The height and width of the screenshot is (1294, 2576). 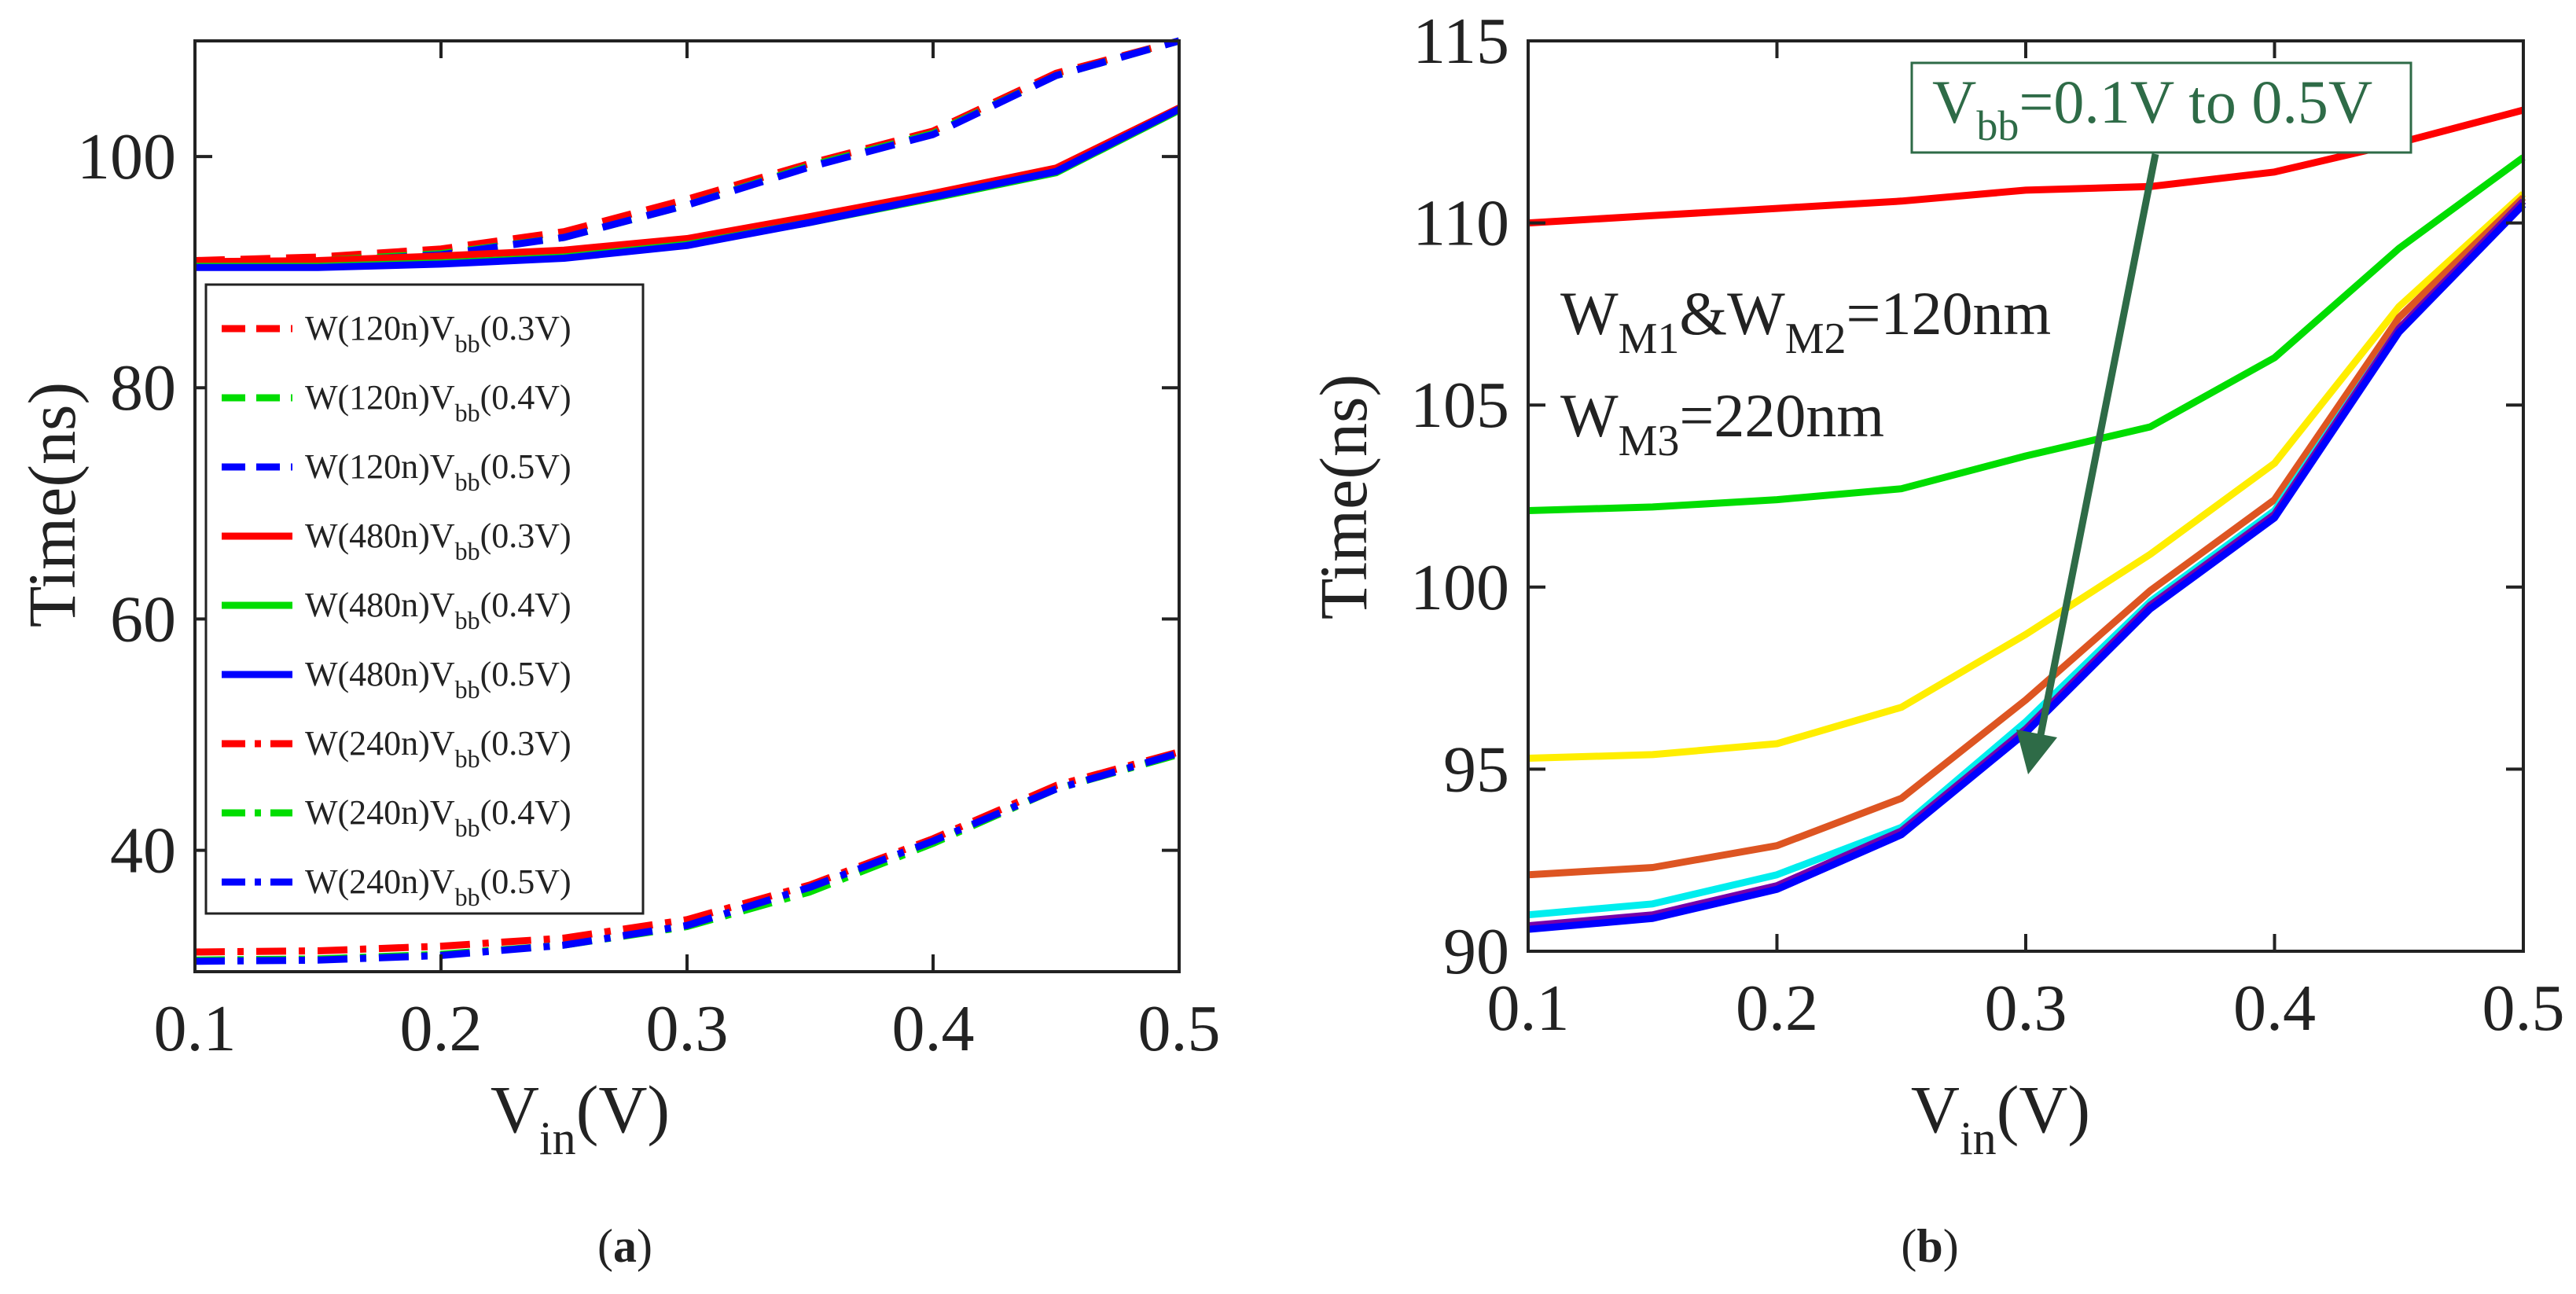 I want to click on x-tick-label-b-1: 0.2, so click(x=1777, y=1009).